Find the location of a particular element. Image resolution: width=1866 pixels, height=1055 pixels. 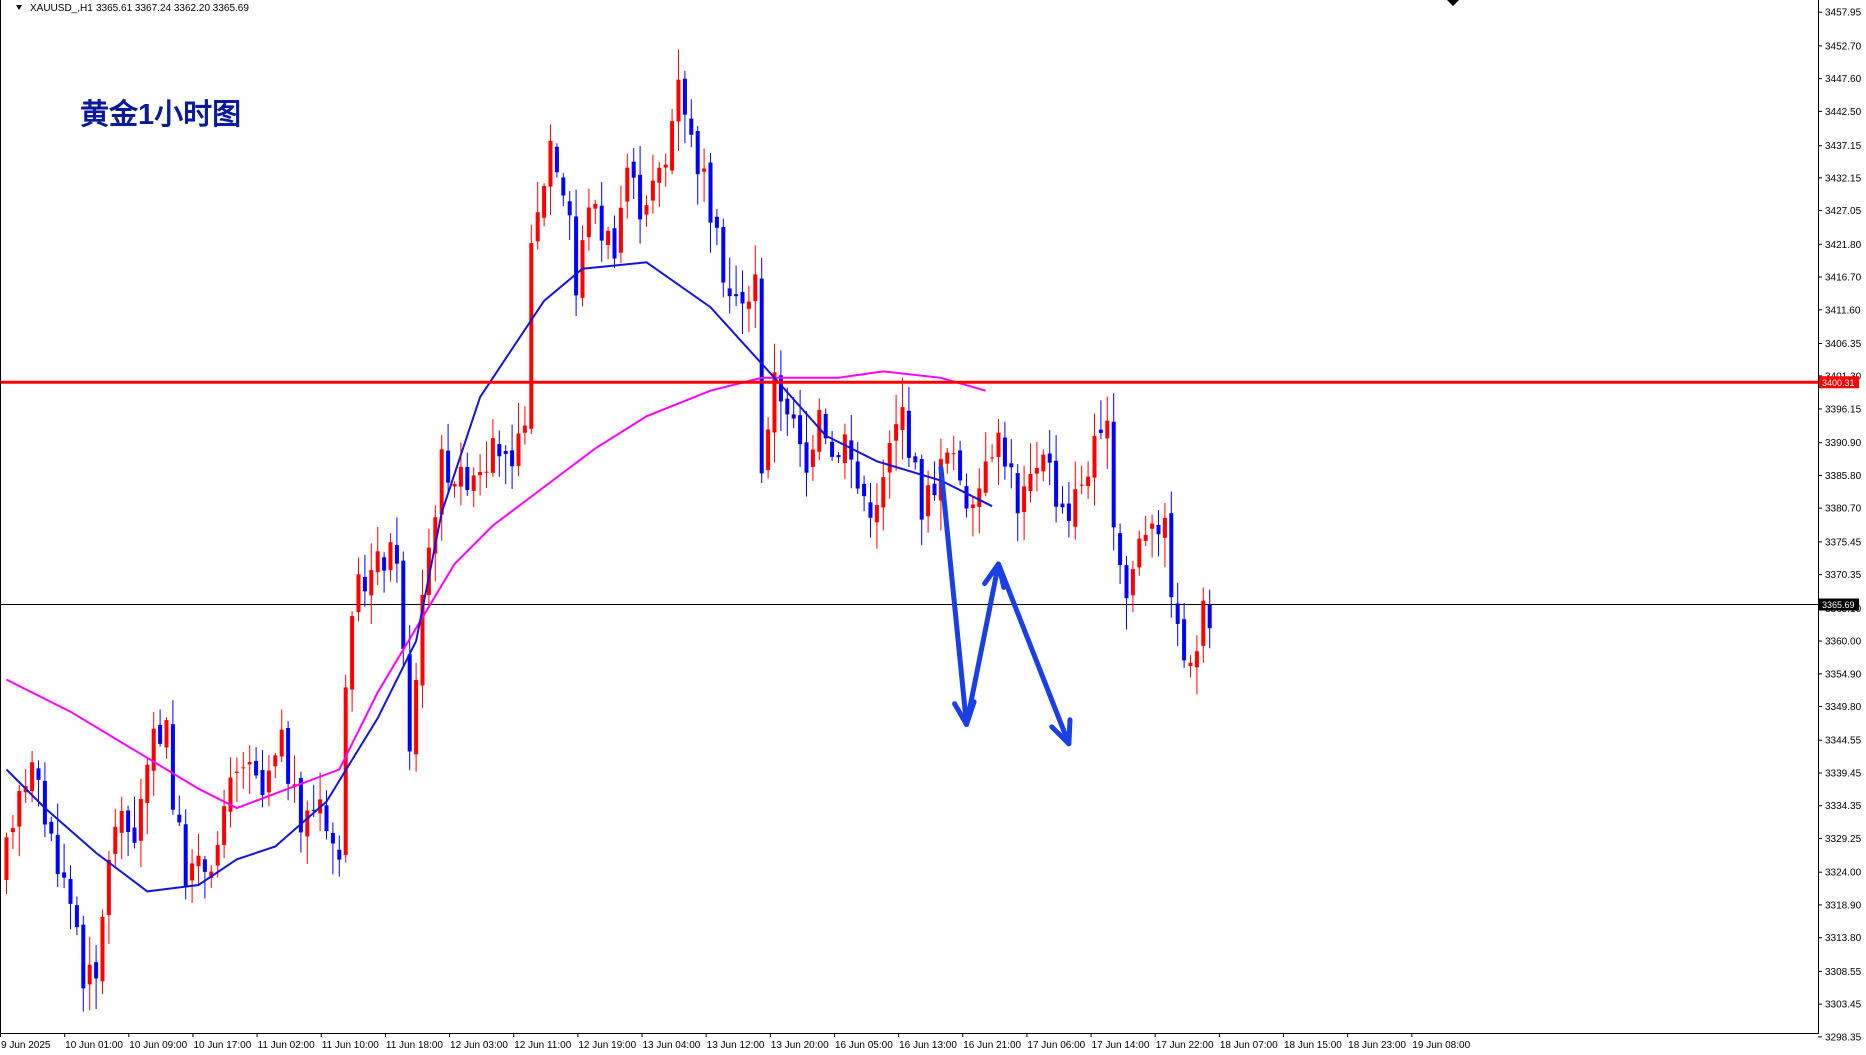

current-price-tag-label: 3365.69 is located at coordinates (1838, 605).